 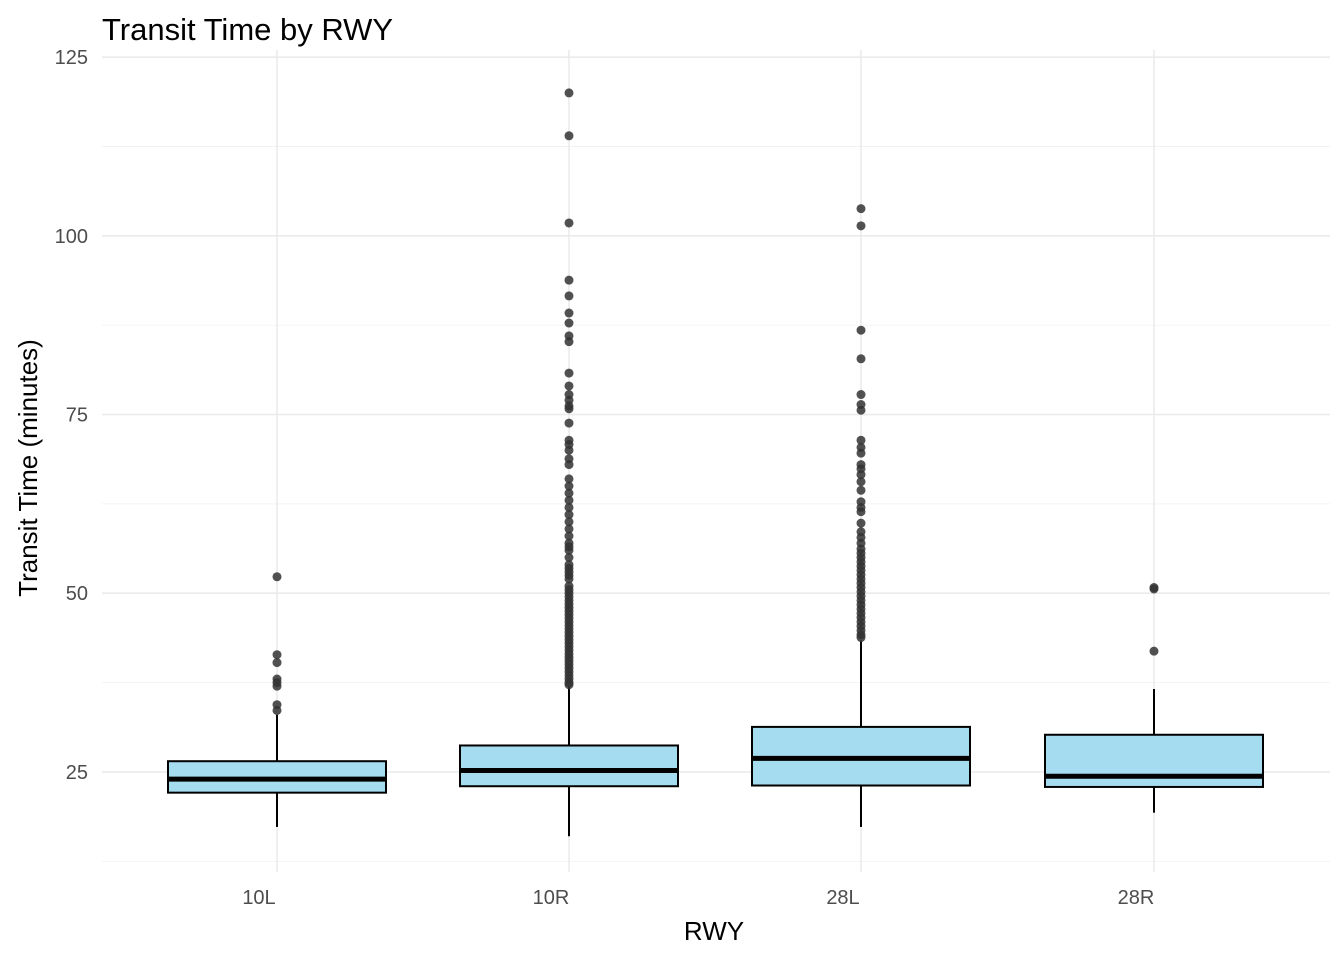 What do you see at coordinates (258, 898) in the screenshot?
I see `x-tick-label: 10L` at bounding box center [258, 898].